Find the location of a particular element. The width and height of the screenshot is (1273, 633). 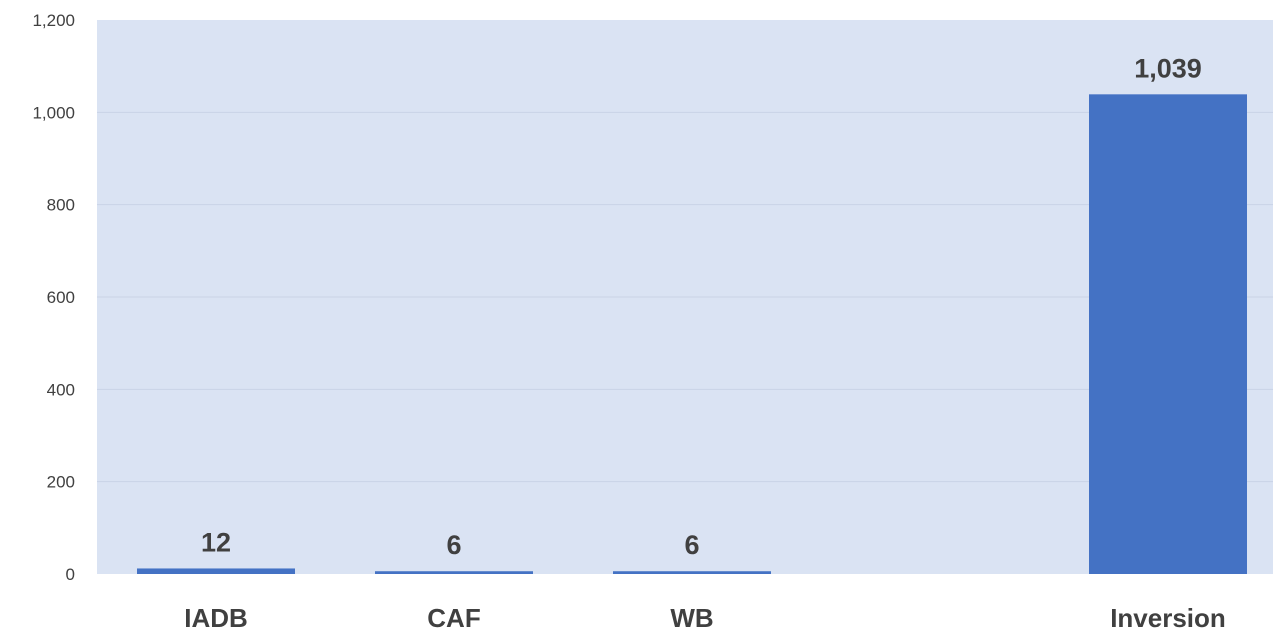

bar-inversion is located at coordinates (1168, 334).